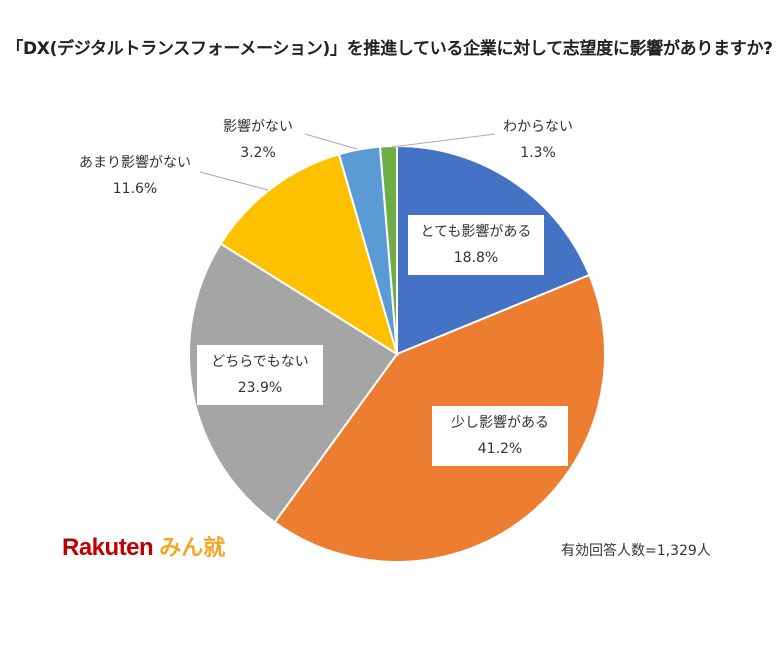  What do you see at coordinates (500, 423) in the screenshot?
I see `label-slice-1-name: 少し影響がある` at bounding box center [500, 423].